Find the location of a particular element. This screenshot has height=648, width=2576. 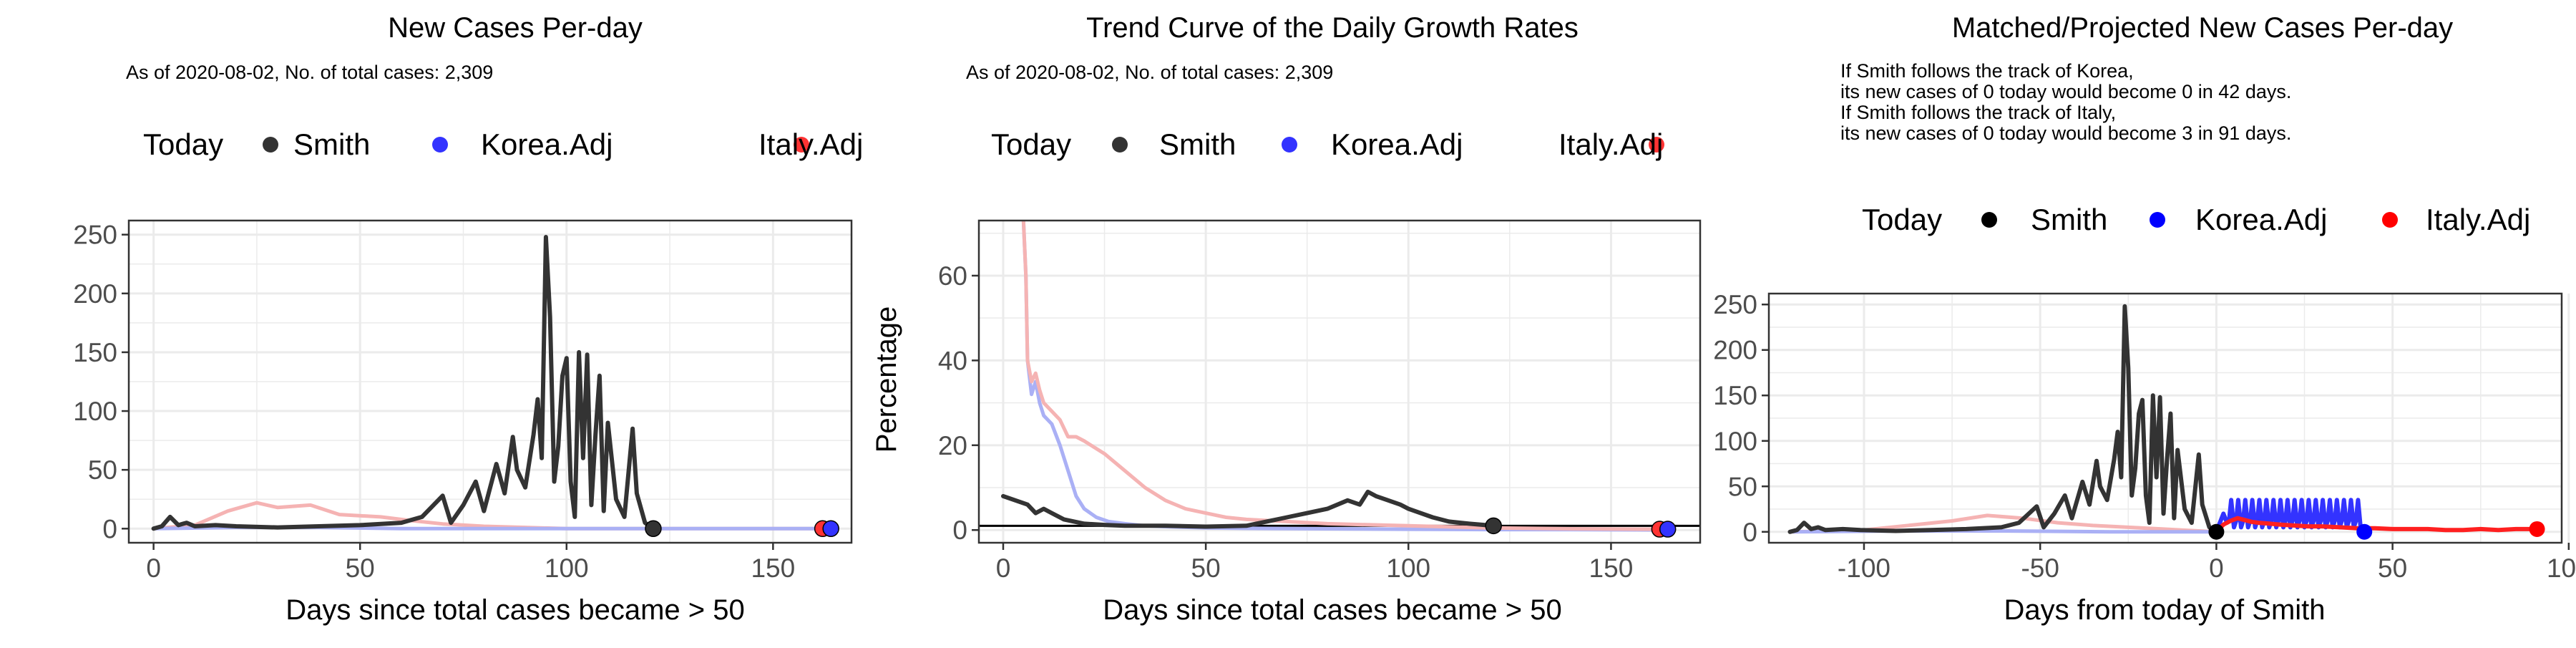

axis-ticks: 0 50 100 150 0 20 40 60 is located at coordinates (1285, 422).